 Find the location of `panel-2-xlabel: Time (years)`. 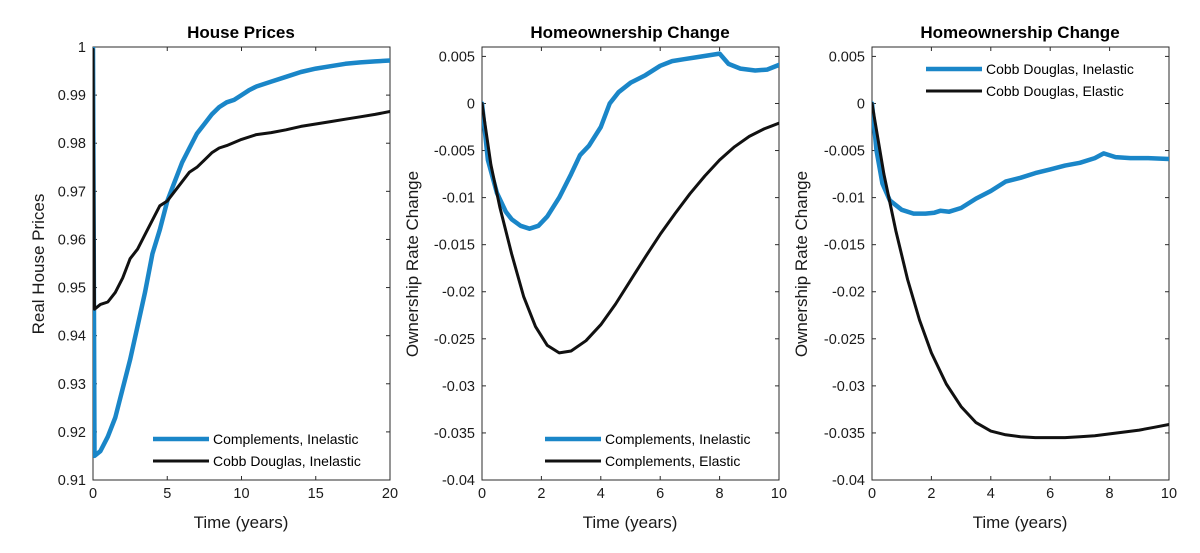

panel-2-xlabel: Time (years) is located at coordinates (630, 522).